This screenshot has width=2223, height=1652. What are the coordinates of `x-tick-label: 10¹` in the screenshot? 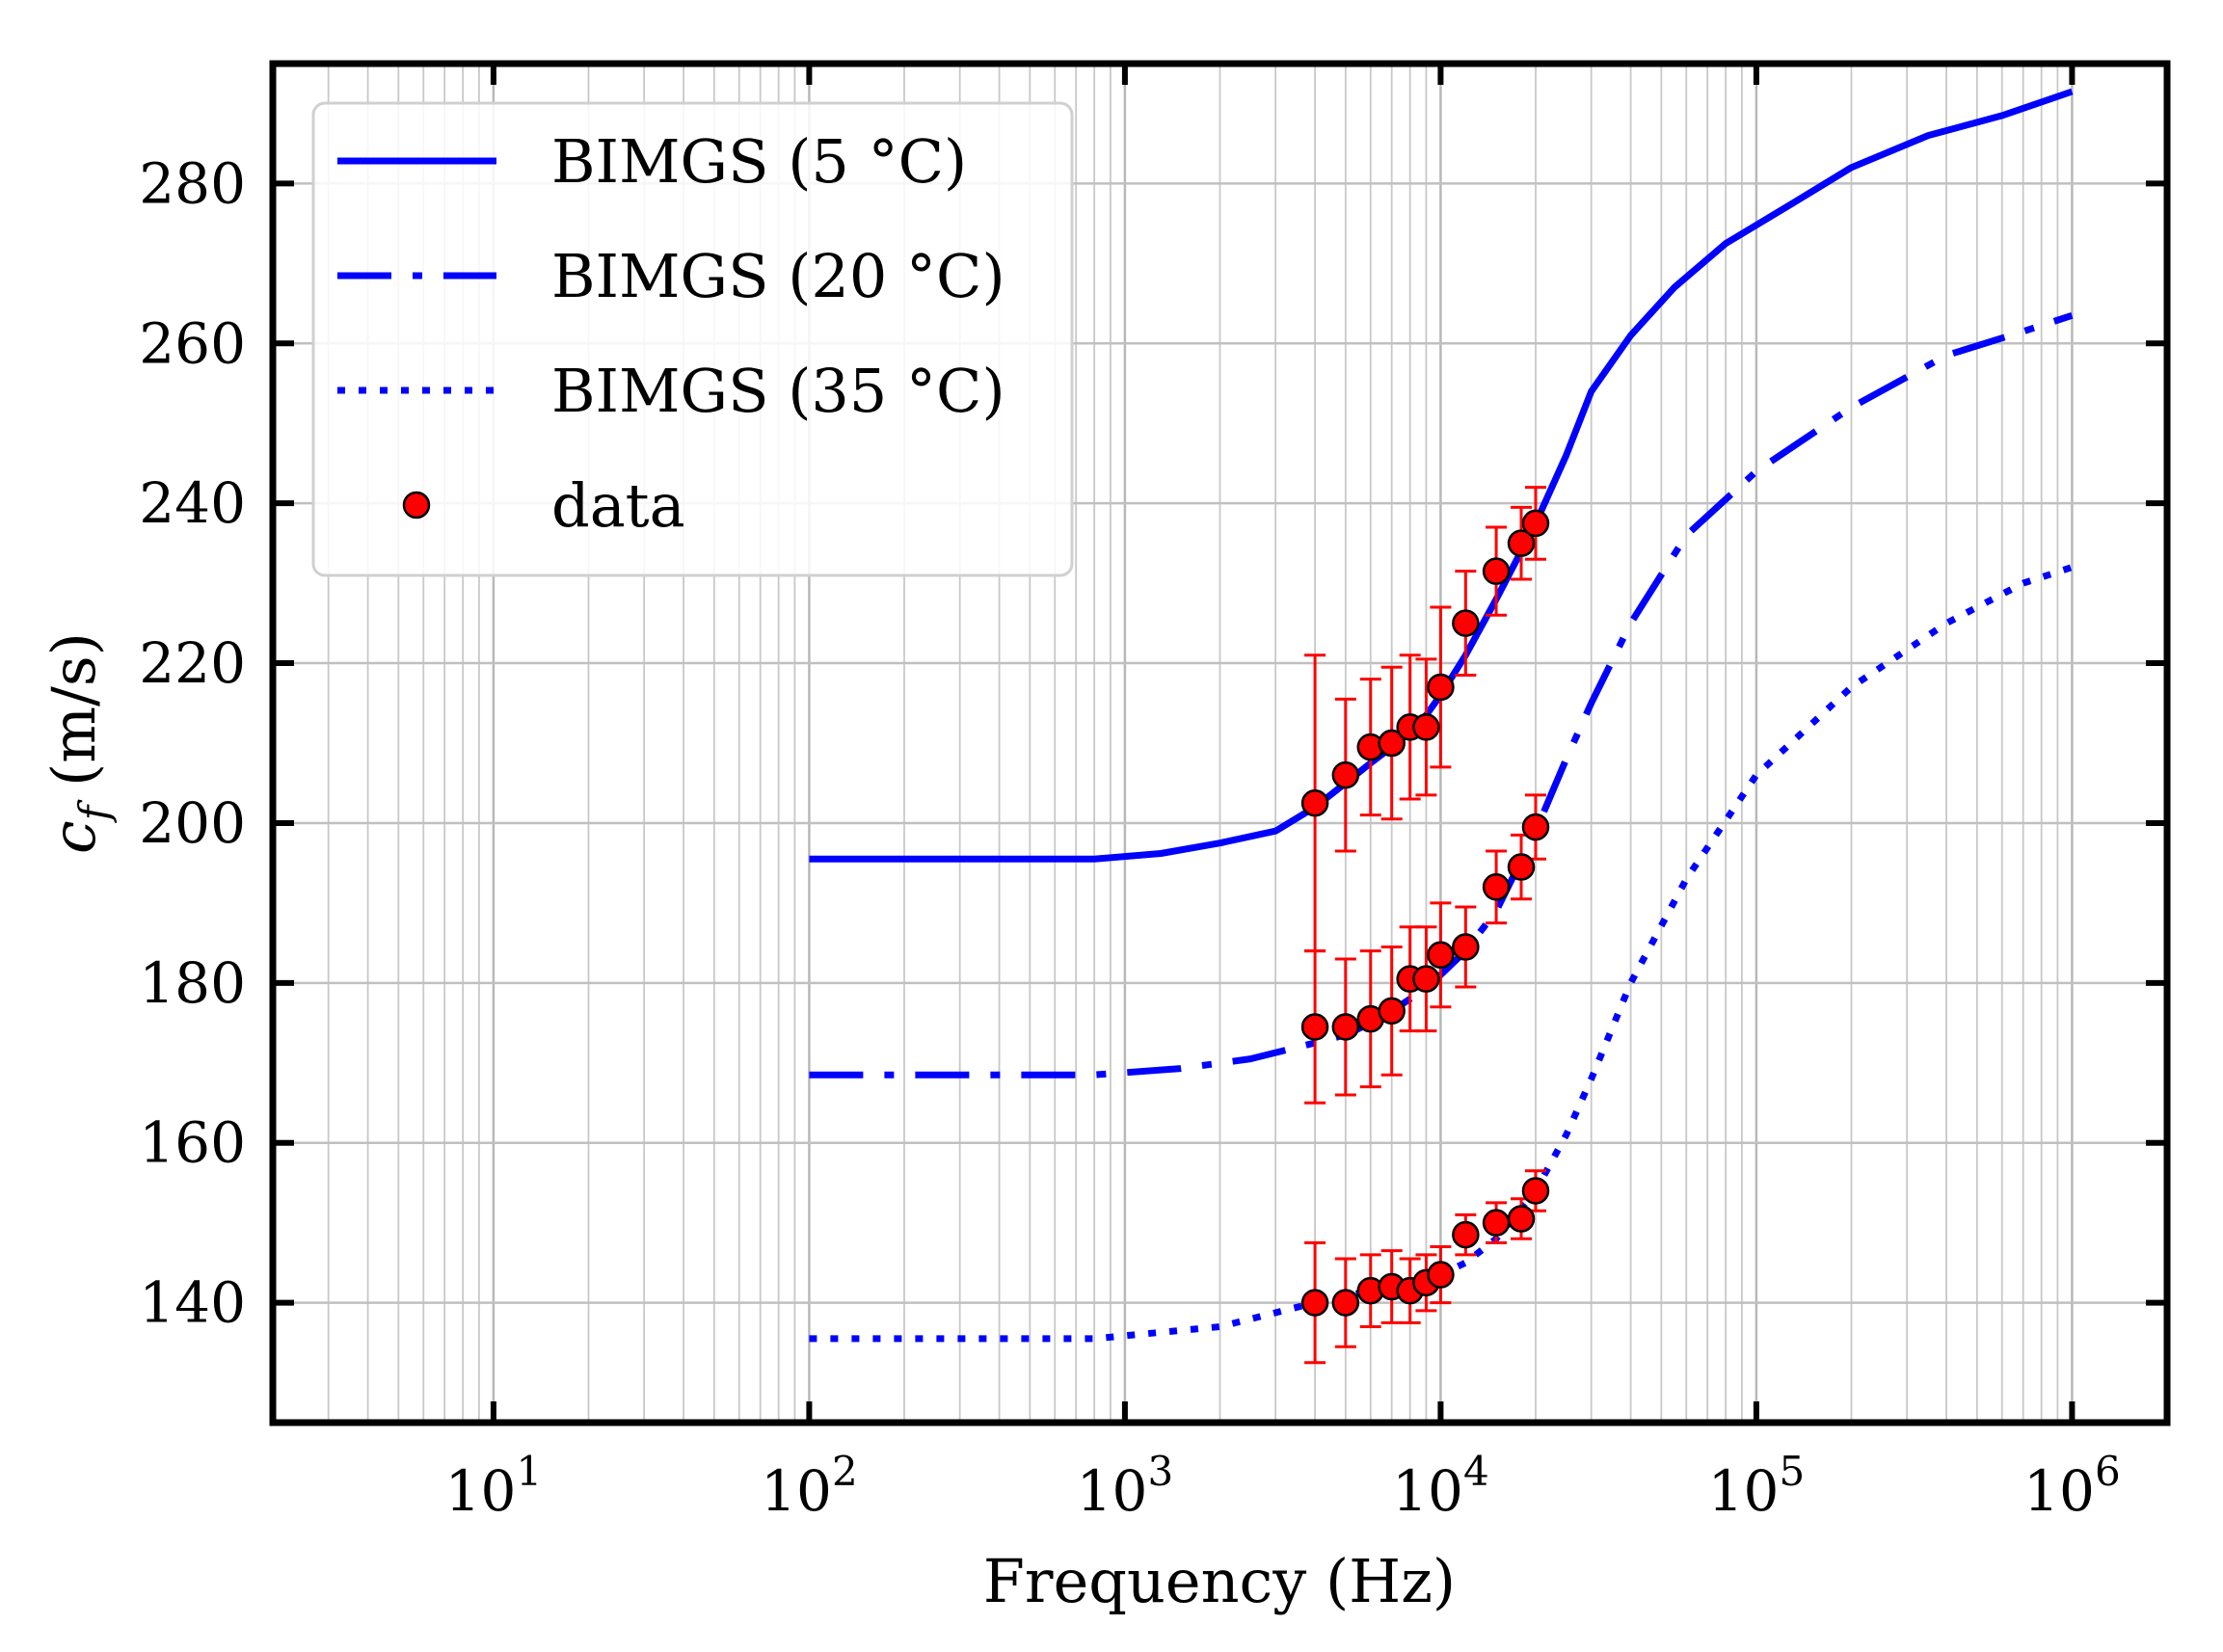 It's located at (494, 1486).